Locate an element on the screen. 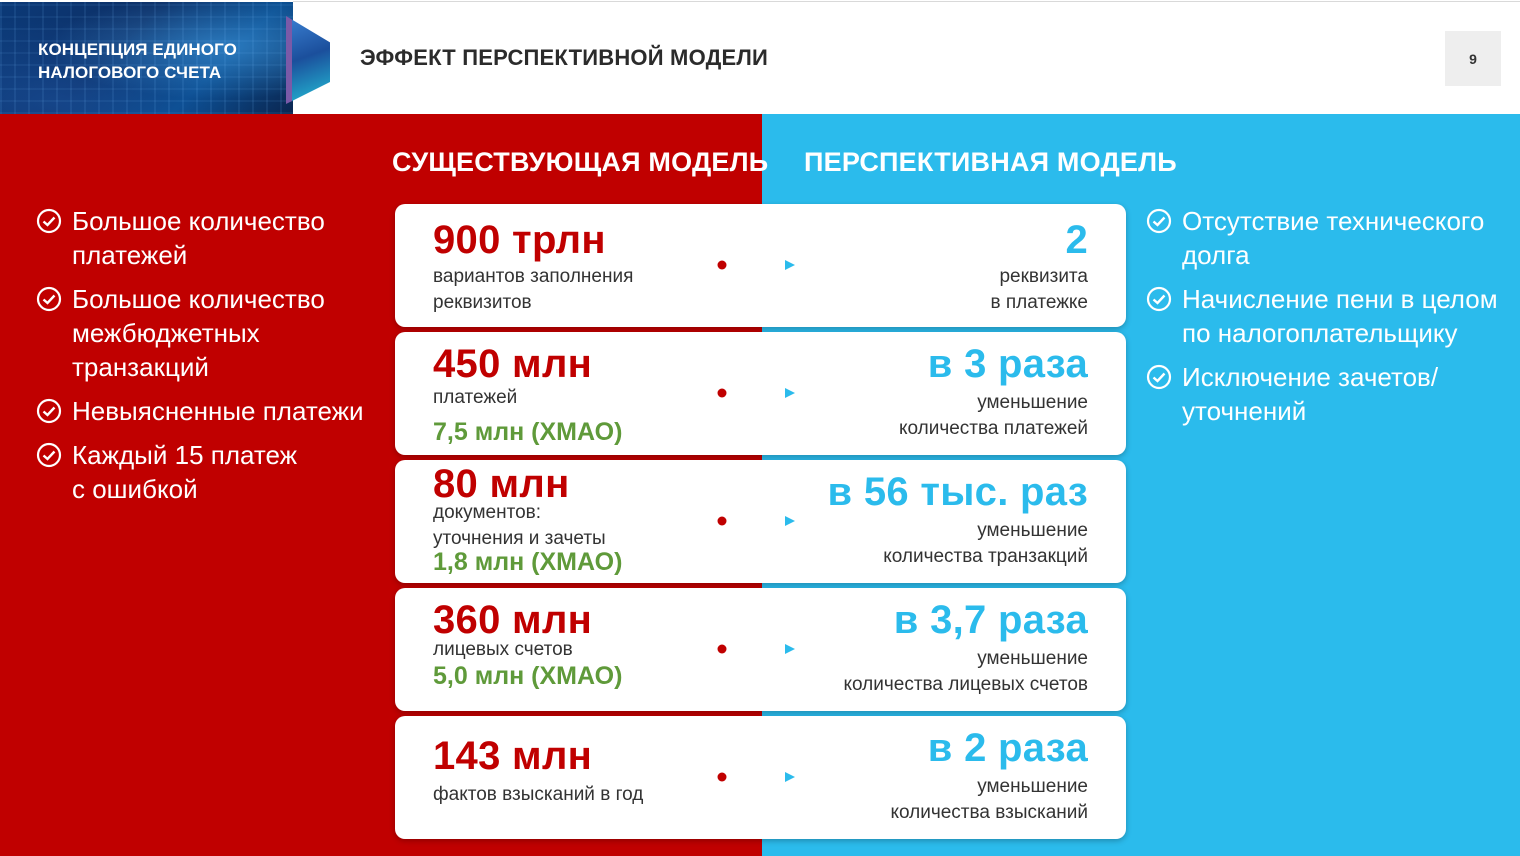 The height and width of the screenshot is (856, 1520). bullet-line: Каждый 15 платеж is located at coordinates (185, 455).